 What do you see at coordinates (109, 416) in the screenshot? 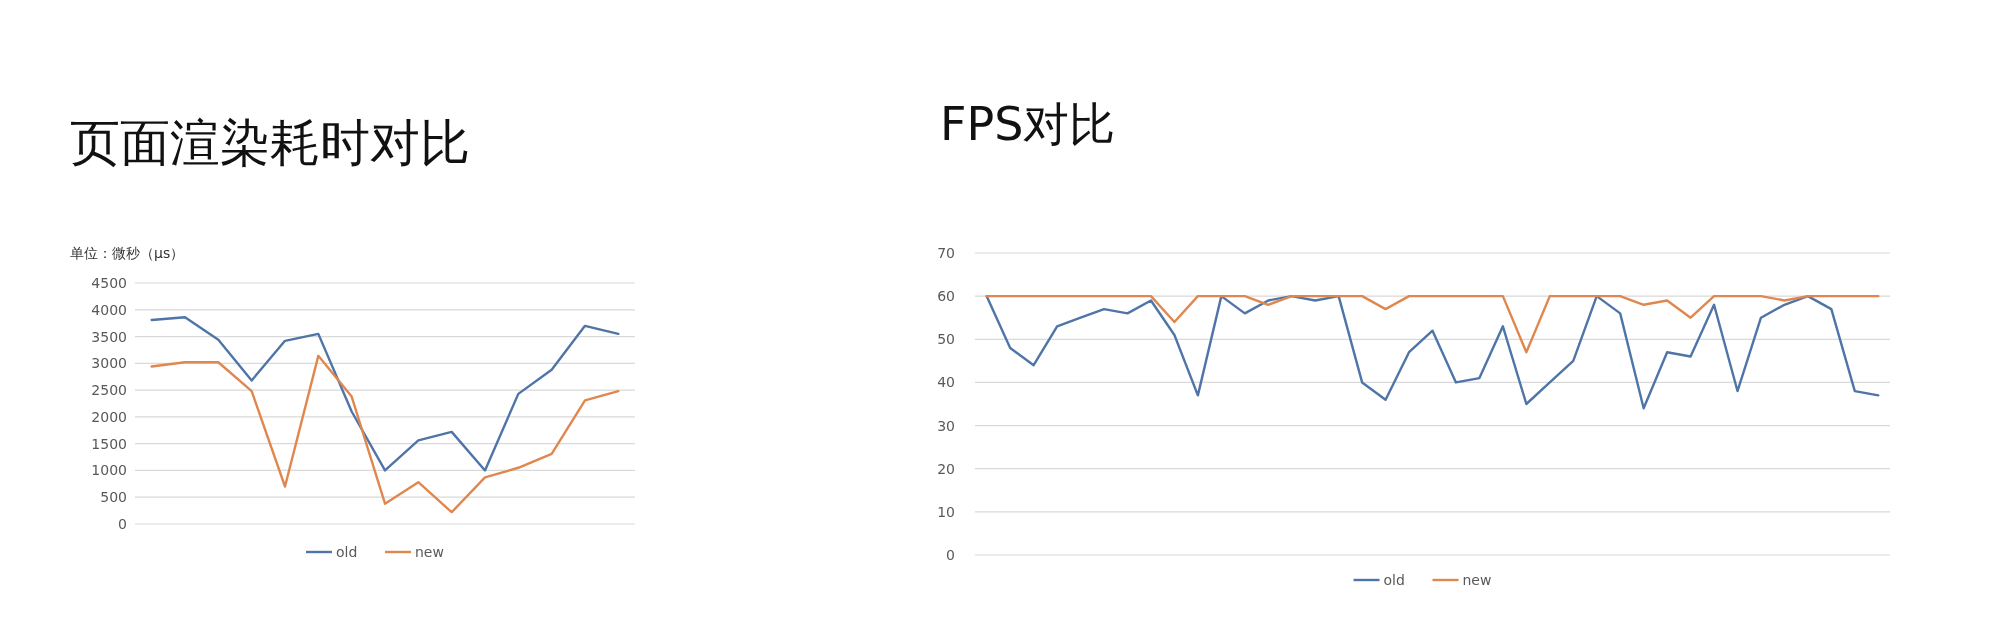
I see `y-tick-label: 2000` at bounding box center [109, 416].